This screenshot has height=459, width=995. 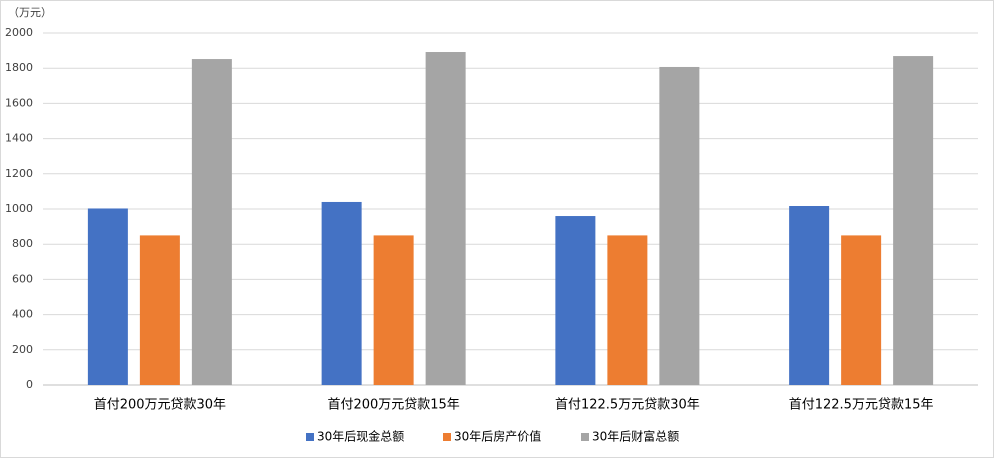 I want to click on y-tick-label: 400, so click(x=22, y=314).